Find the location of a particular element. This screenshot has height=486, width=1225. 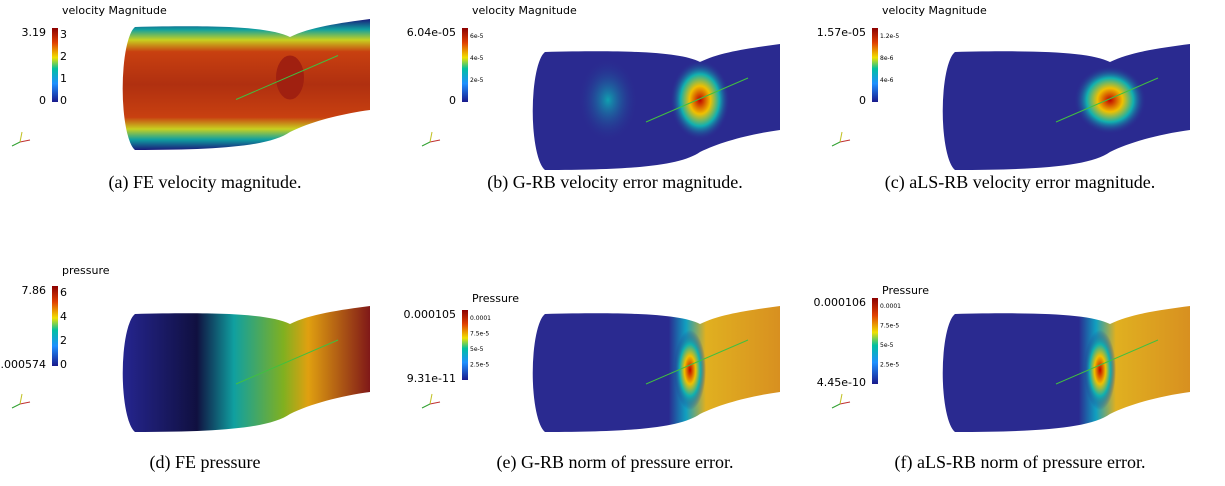

bulge is located at coordinates (290, 77).